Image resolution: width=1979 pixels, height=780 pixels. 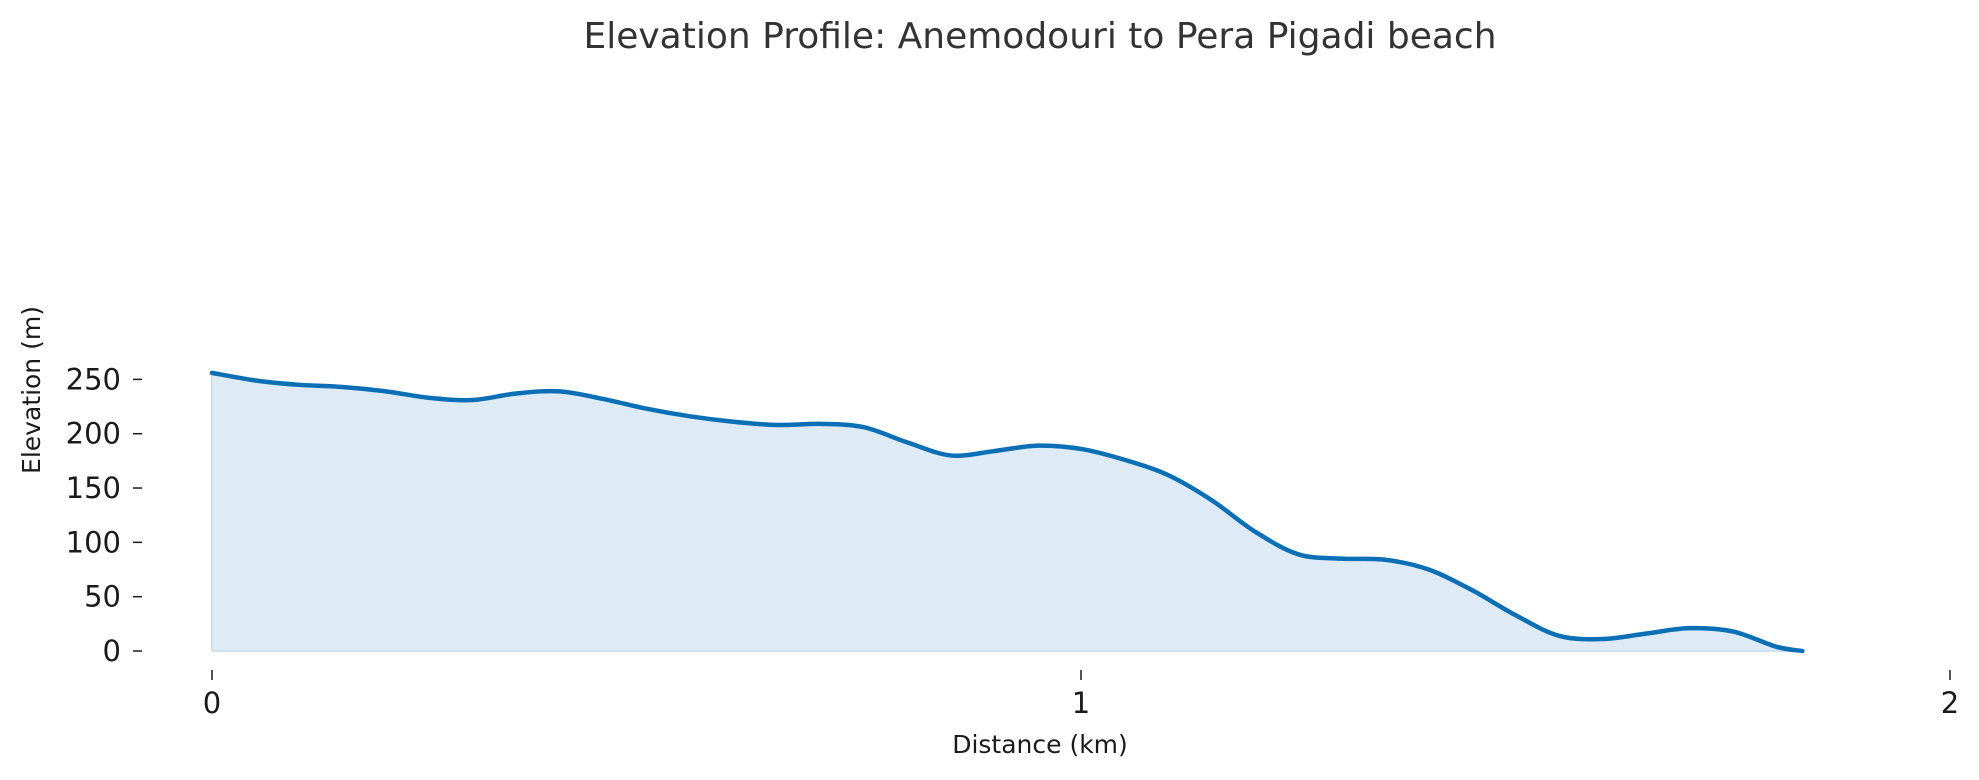 What do you see at coordinates (1950, 703) in the screenshot?
I see `x-tick-label: 2` at bounding box center [1950, 703].